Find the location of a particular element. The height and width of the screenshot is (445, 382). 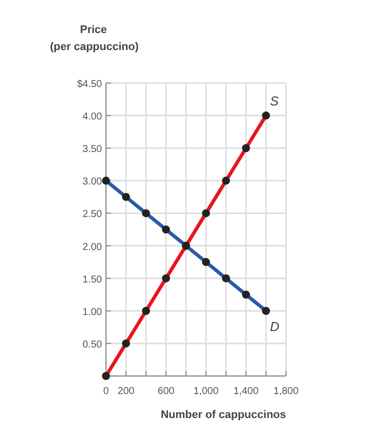

x-axis-title: Number of cappuccinos is located at coordinates (223, 415).